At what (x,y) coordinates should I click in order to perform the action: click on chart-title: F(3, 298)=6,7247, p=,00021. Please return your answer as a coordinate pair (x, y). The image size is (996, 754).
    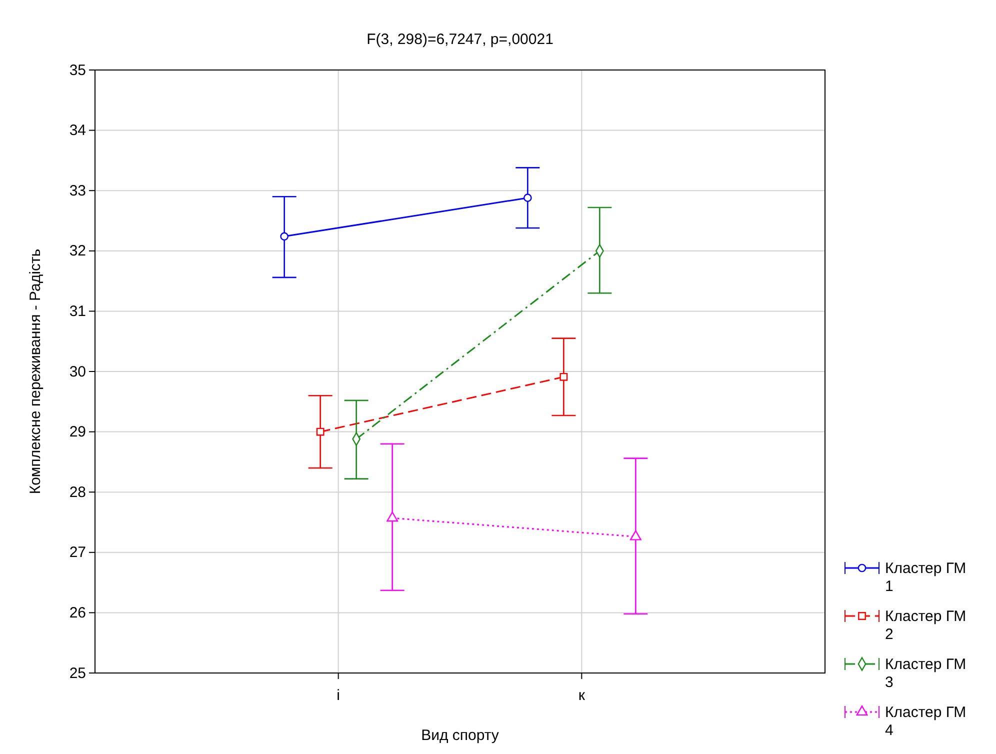
    Looking at the image, I should click on (460, 39).